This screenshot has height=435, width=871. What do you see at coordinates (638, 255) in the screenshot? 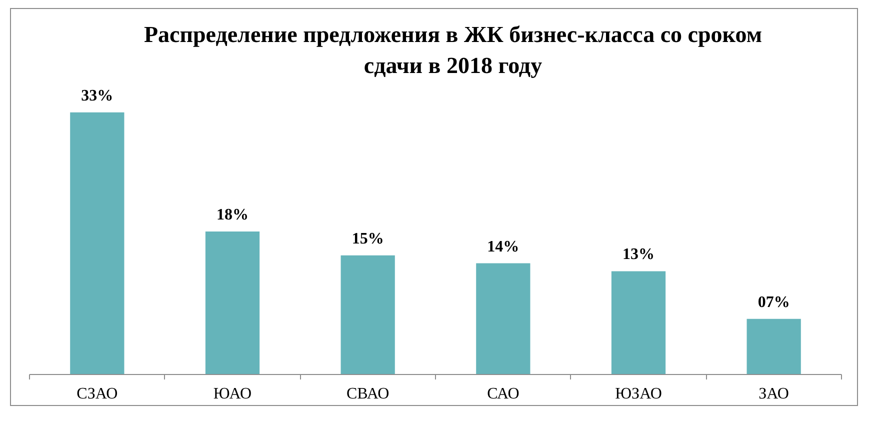
I see `data-label: 13%` at bounding box center [638, 255].